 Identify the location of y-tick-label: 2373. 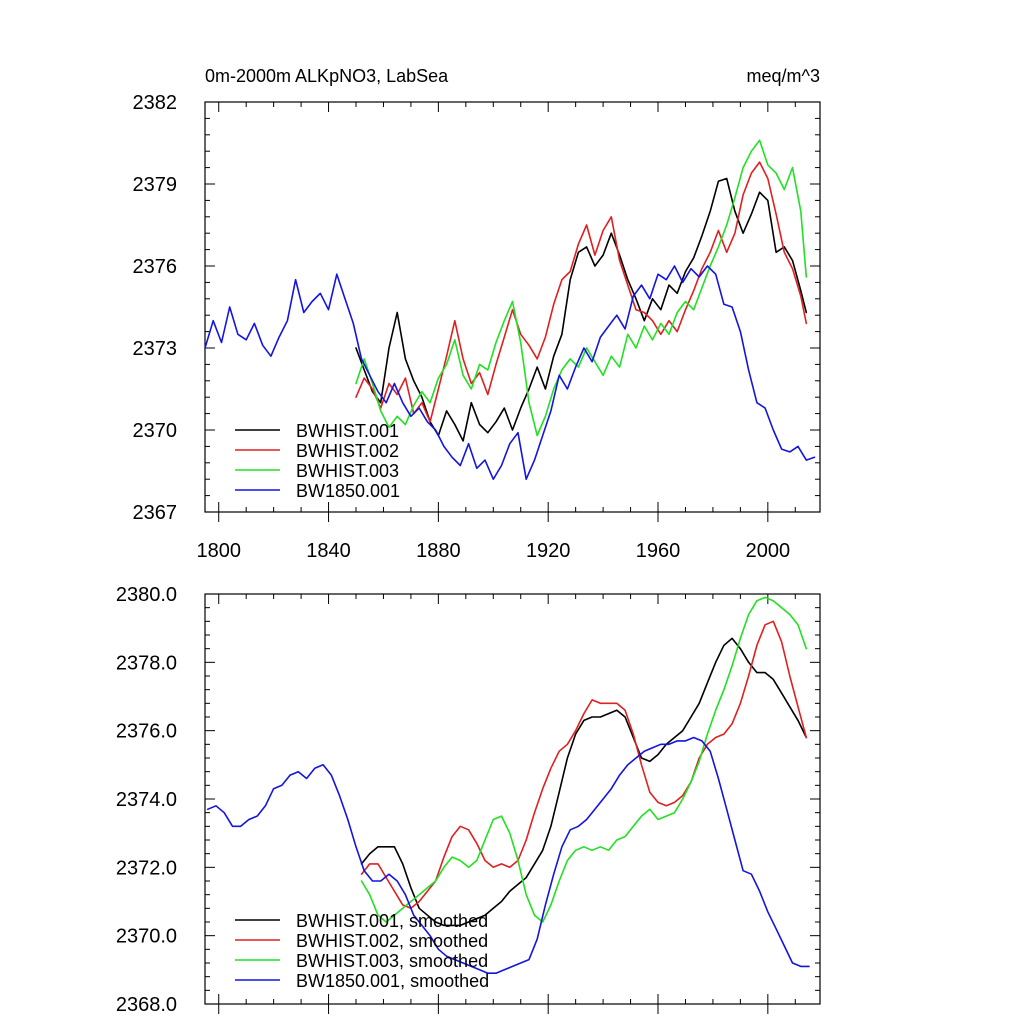
(155, 349).